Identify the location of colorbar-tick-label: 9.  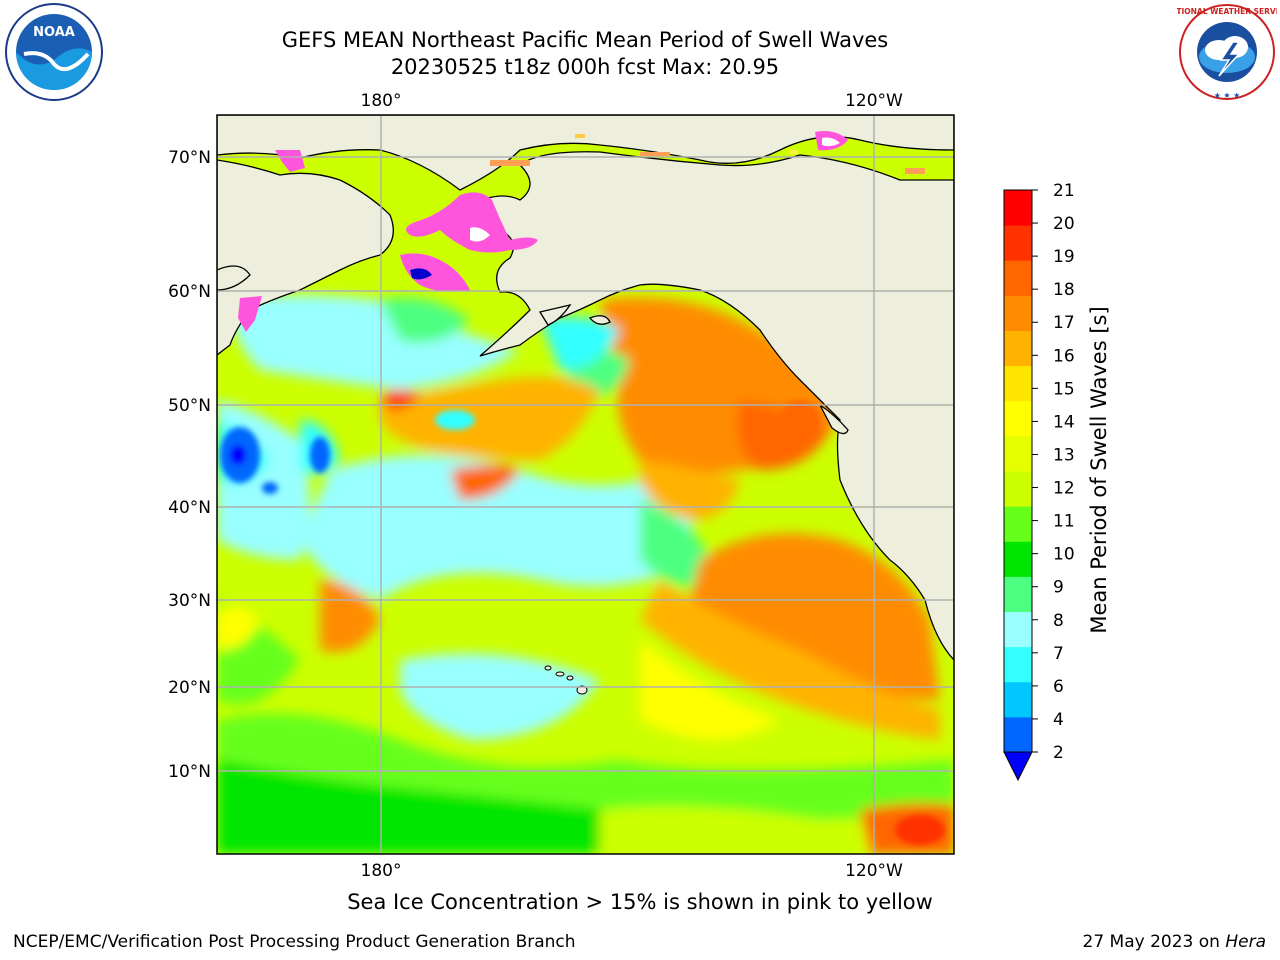
(1058, 588).